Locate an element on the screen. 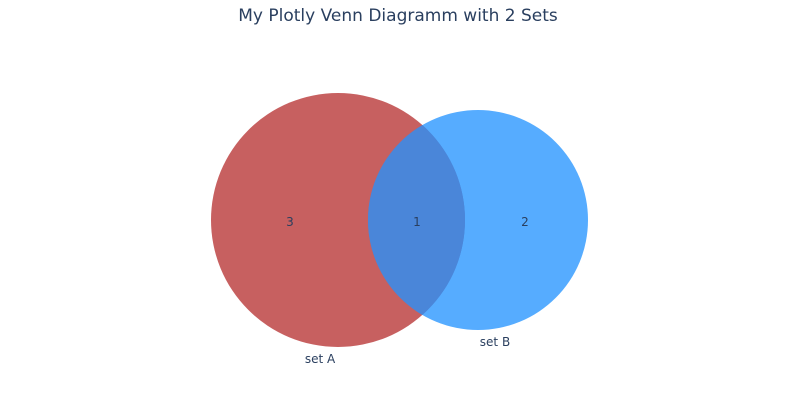 The image size is (800, 400). region-intersection-label: 1 is located at coordinates (417, 222).